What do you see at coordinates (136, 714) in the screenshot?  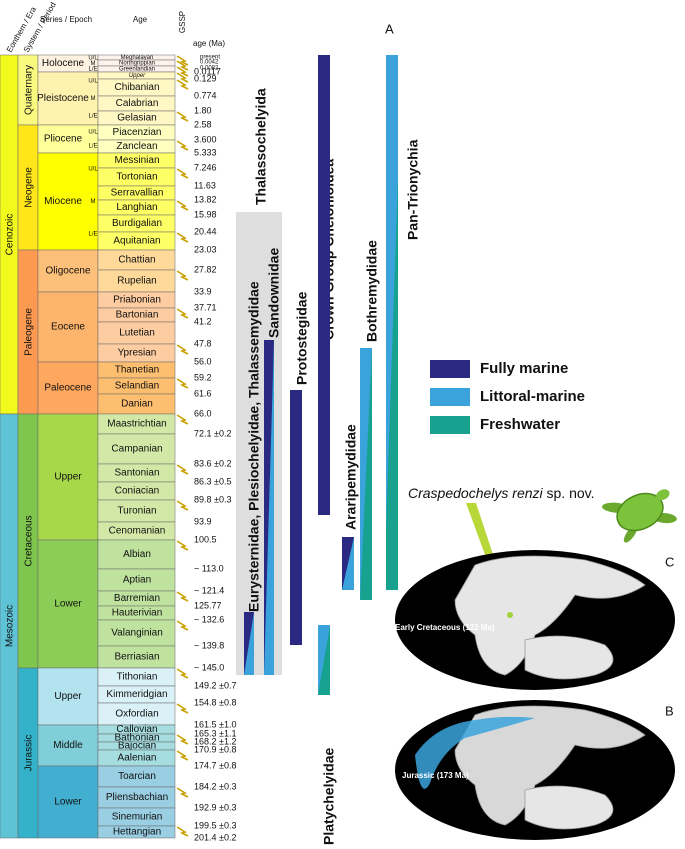 I see `stage-label: Oxfordian` at bounding box center [136, 714].